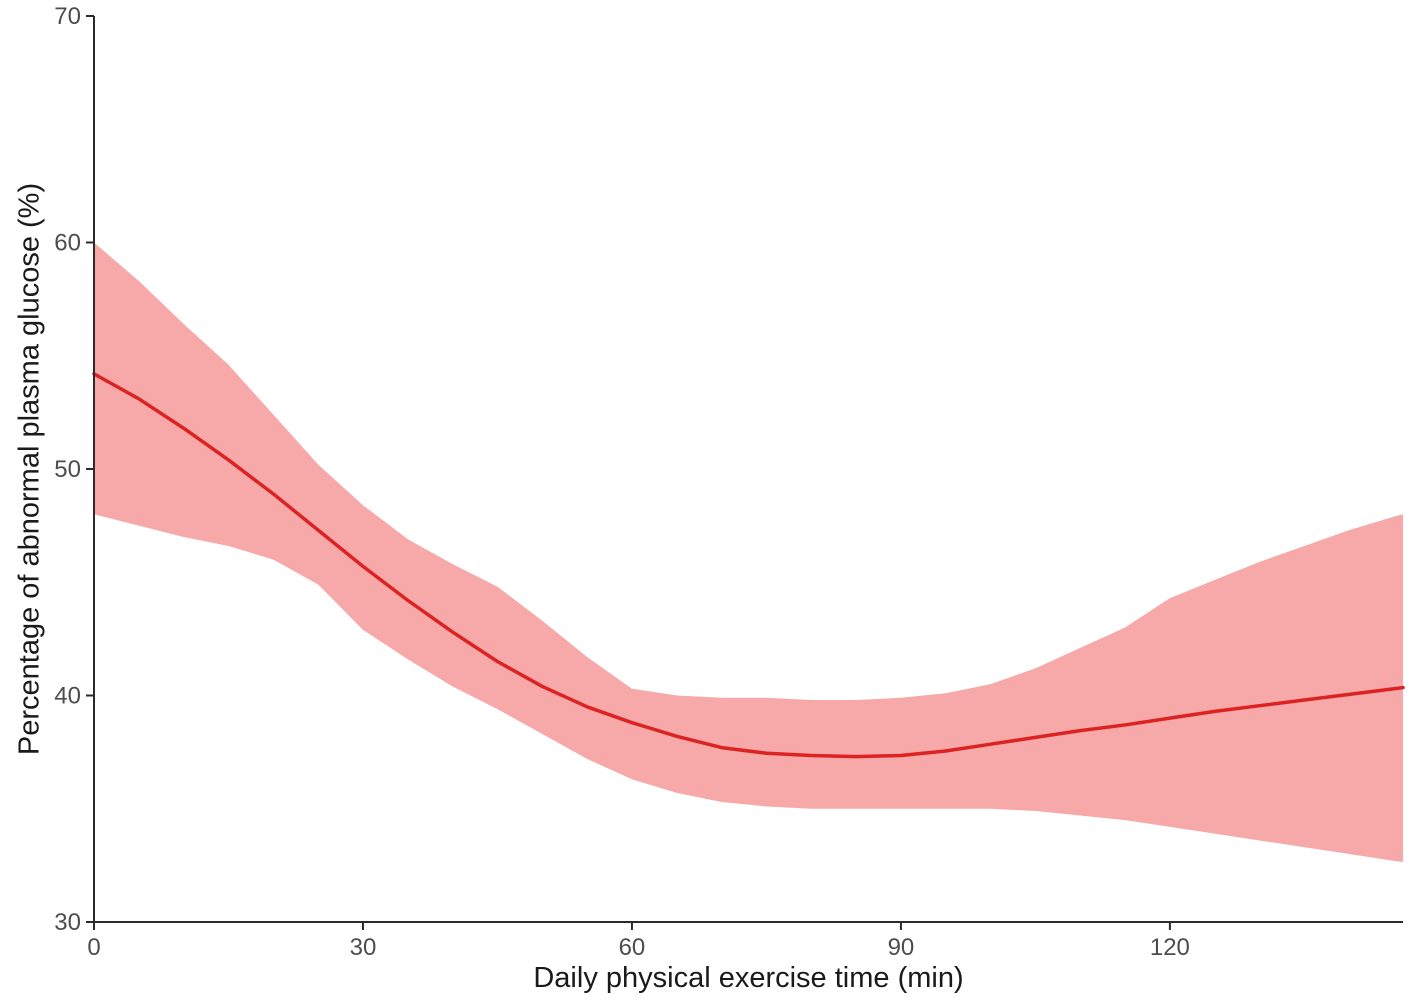 The image size is (1416, 1006). Describe the element at coordinates (748, 978) in the screenshot. I see `x-axis-title: Daily physical exercise time (min)` at that location.